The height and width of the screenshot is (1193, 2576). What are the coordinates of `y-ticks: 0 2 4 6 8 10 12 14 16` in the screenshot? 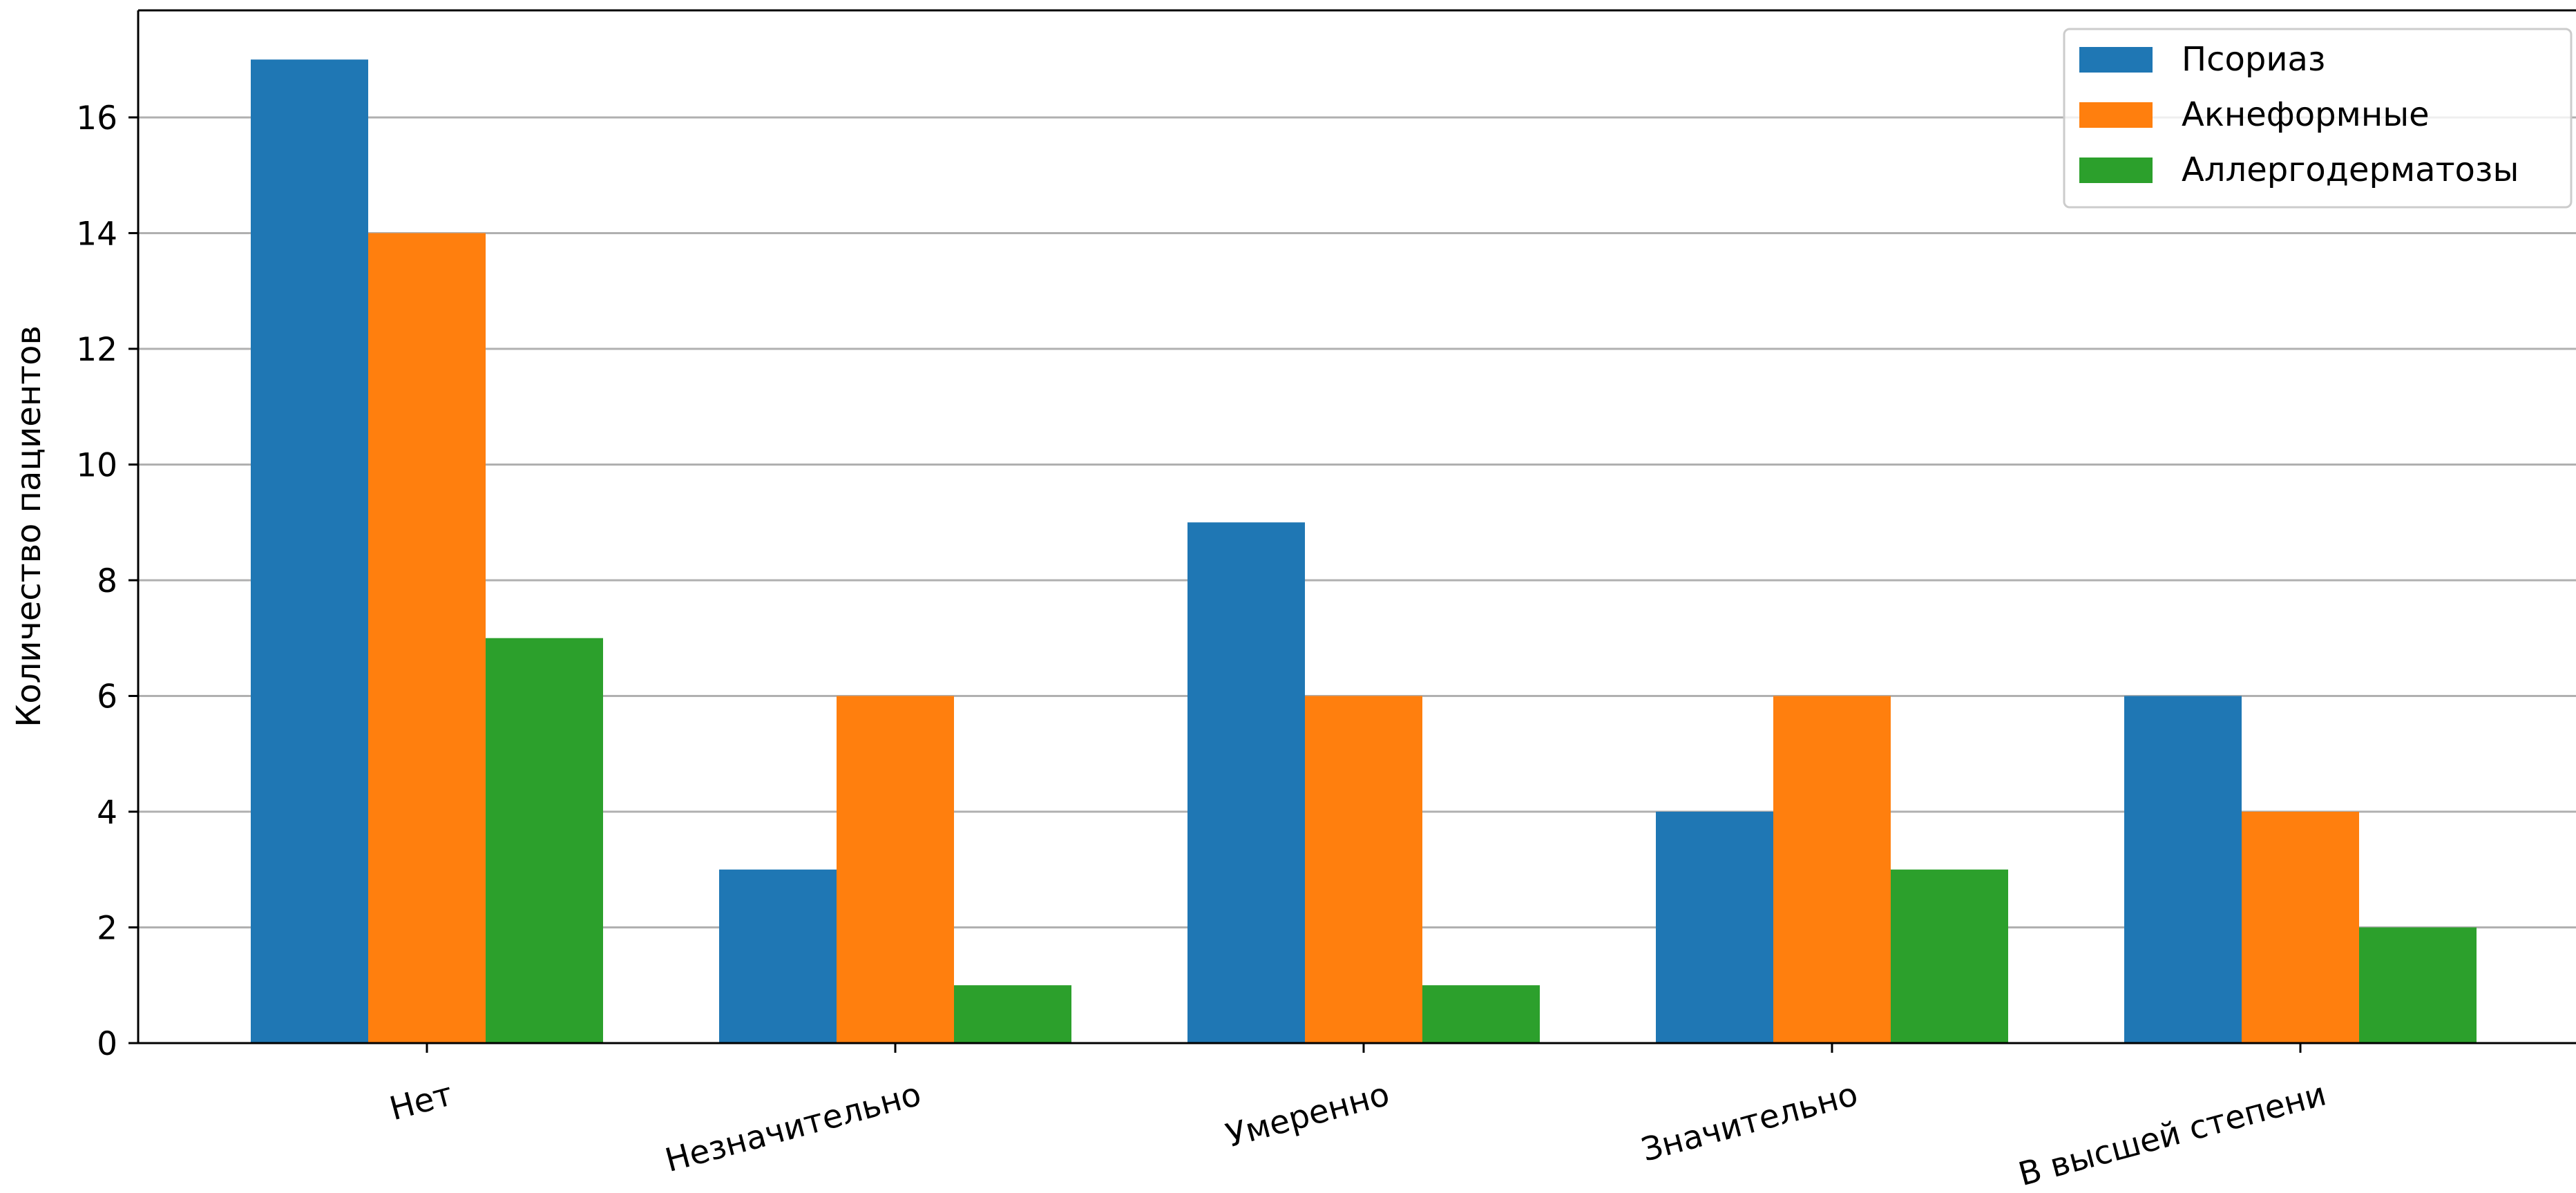 It's located at (107, 581).